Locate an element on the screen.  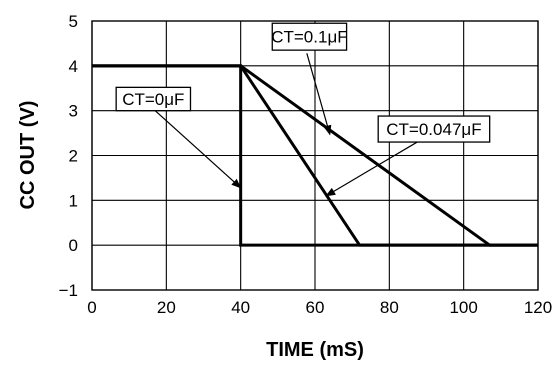
annotation-label: CT=0μF is located at coordinates (153, 99).